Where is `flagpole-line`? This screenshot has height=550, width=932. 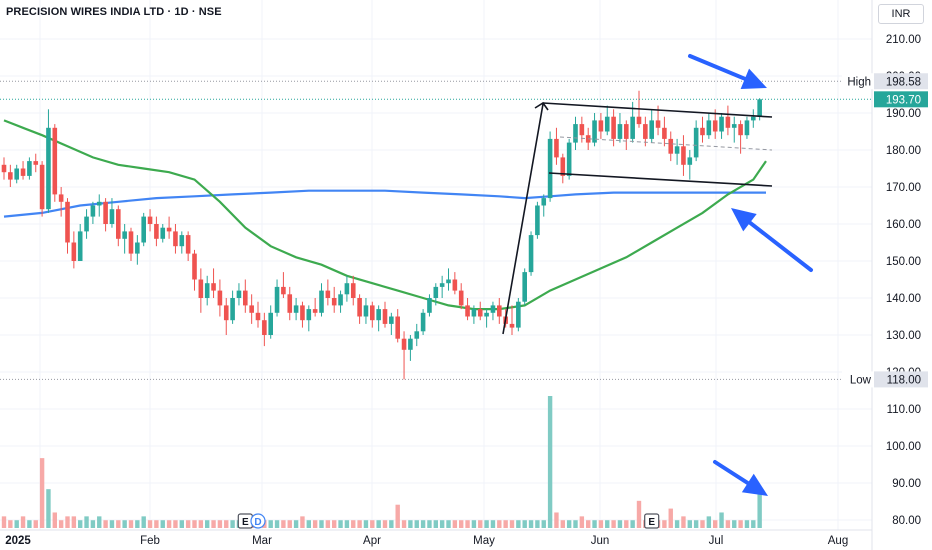
flagpole-line is located at coordinates (523, 219).